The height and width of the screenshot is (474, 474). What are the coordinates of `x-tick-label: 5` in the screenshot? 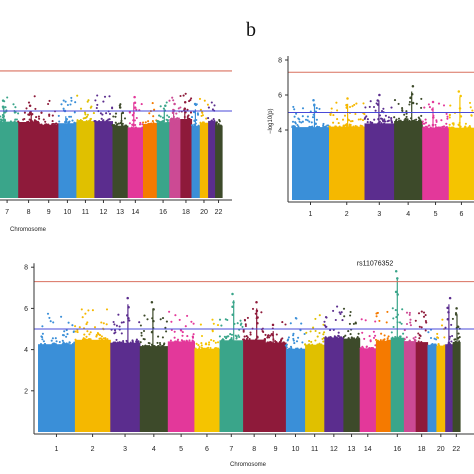 It's located at (436, 214).